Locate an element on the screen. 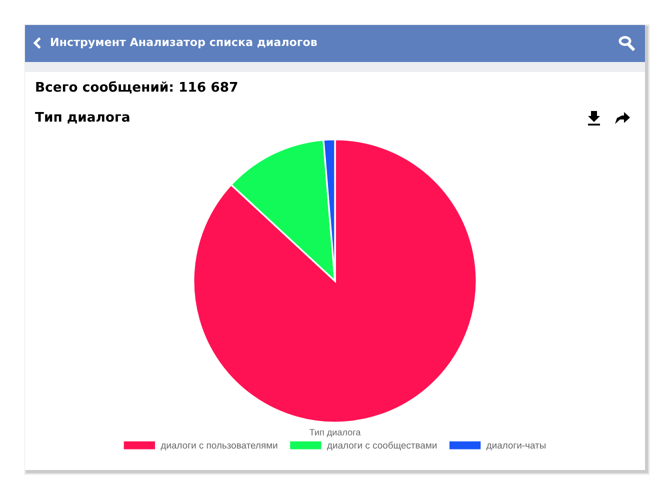 The width and height of the screenshot is (670, 495). chart-title: Тип диалога is located at coordinates (82, 118).